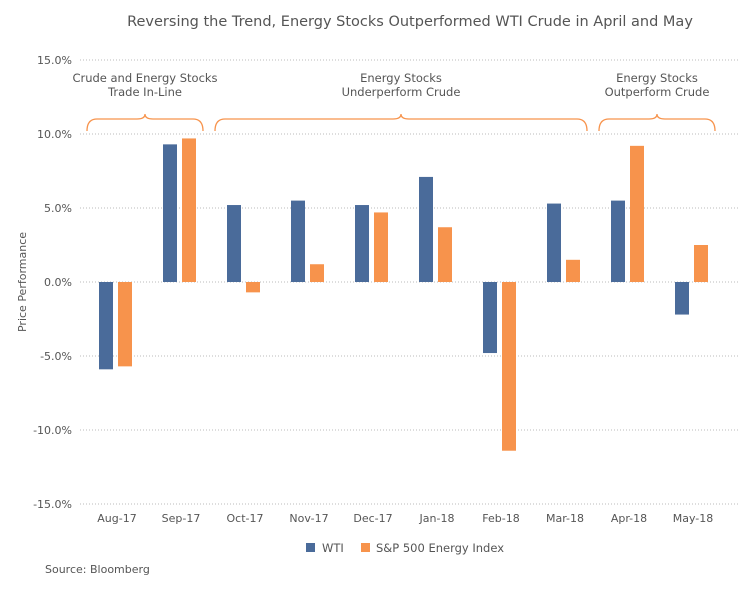 The width and height of the screenshot is (750, 595). What do you see at coordinates (245, 518) in the screenshot?
I see `x-tick-label: Oct-17` at bounding box center [245, 518].